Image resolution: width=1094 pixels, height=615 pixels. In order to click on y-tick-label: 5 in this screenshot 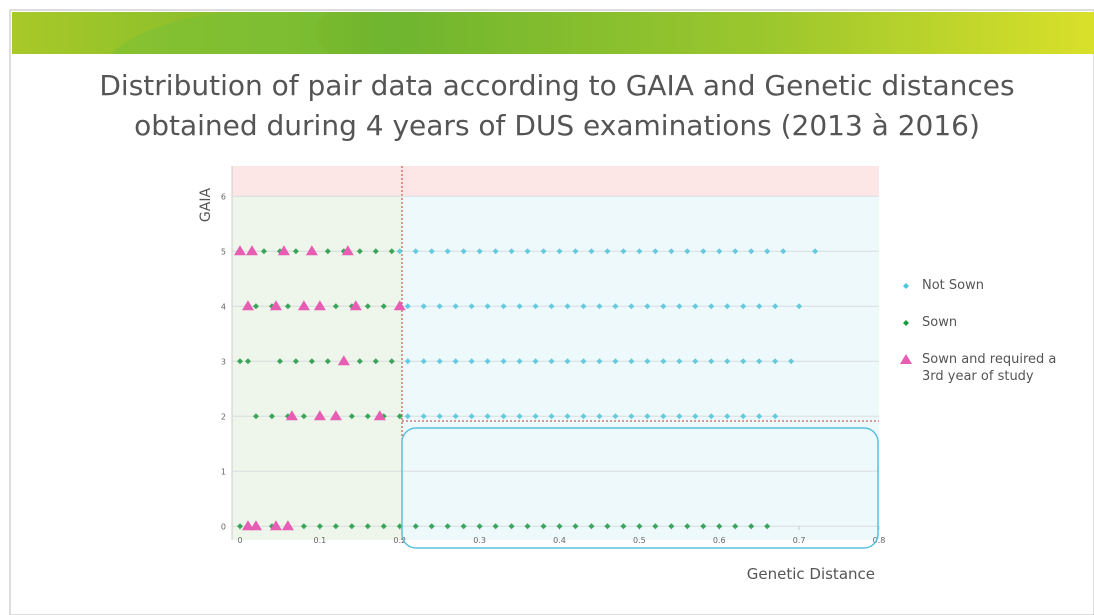, I will do `click(223, 251)`.